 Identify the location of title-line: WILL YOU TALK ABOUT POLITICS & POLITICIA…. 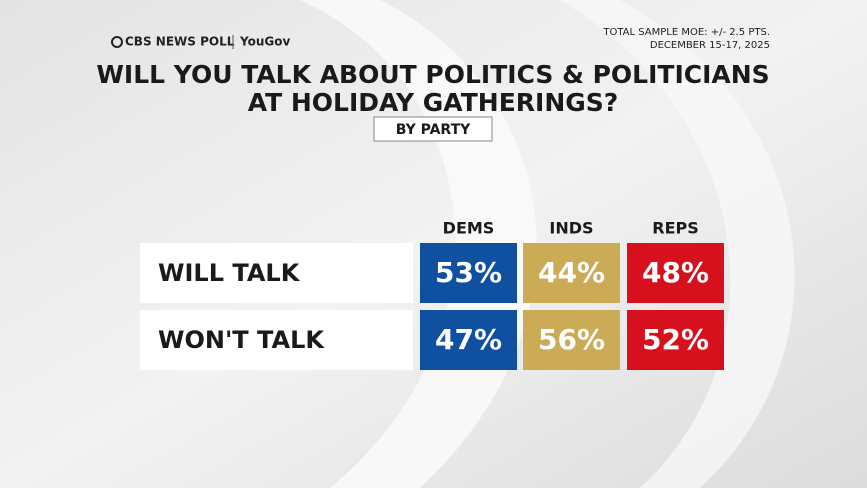
(432, 74).